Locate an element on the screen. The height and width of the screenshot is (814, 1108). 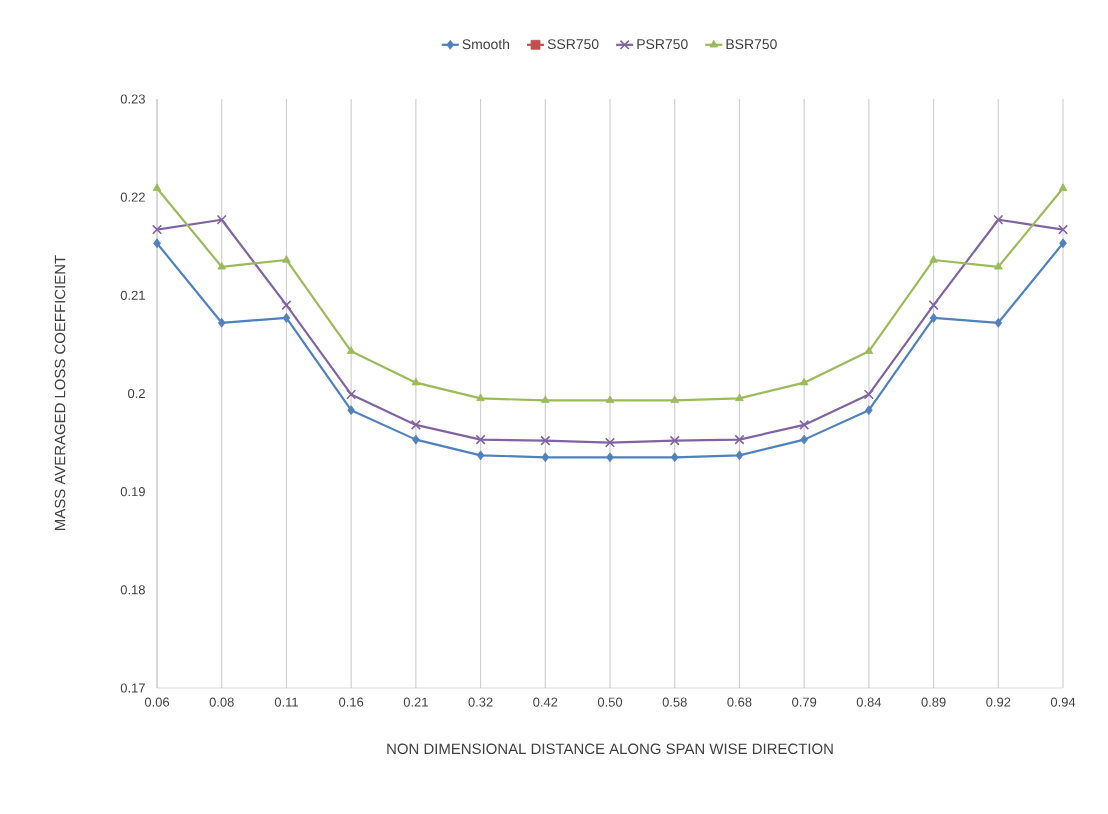
legend-label: PSR750 is located at coordinates (662, 44).